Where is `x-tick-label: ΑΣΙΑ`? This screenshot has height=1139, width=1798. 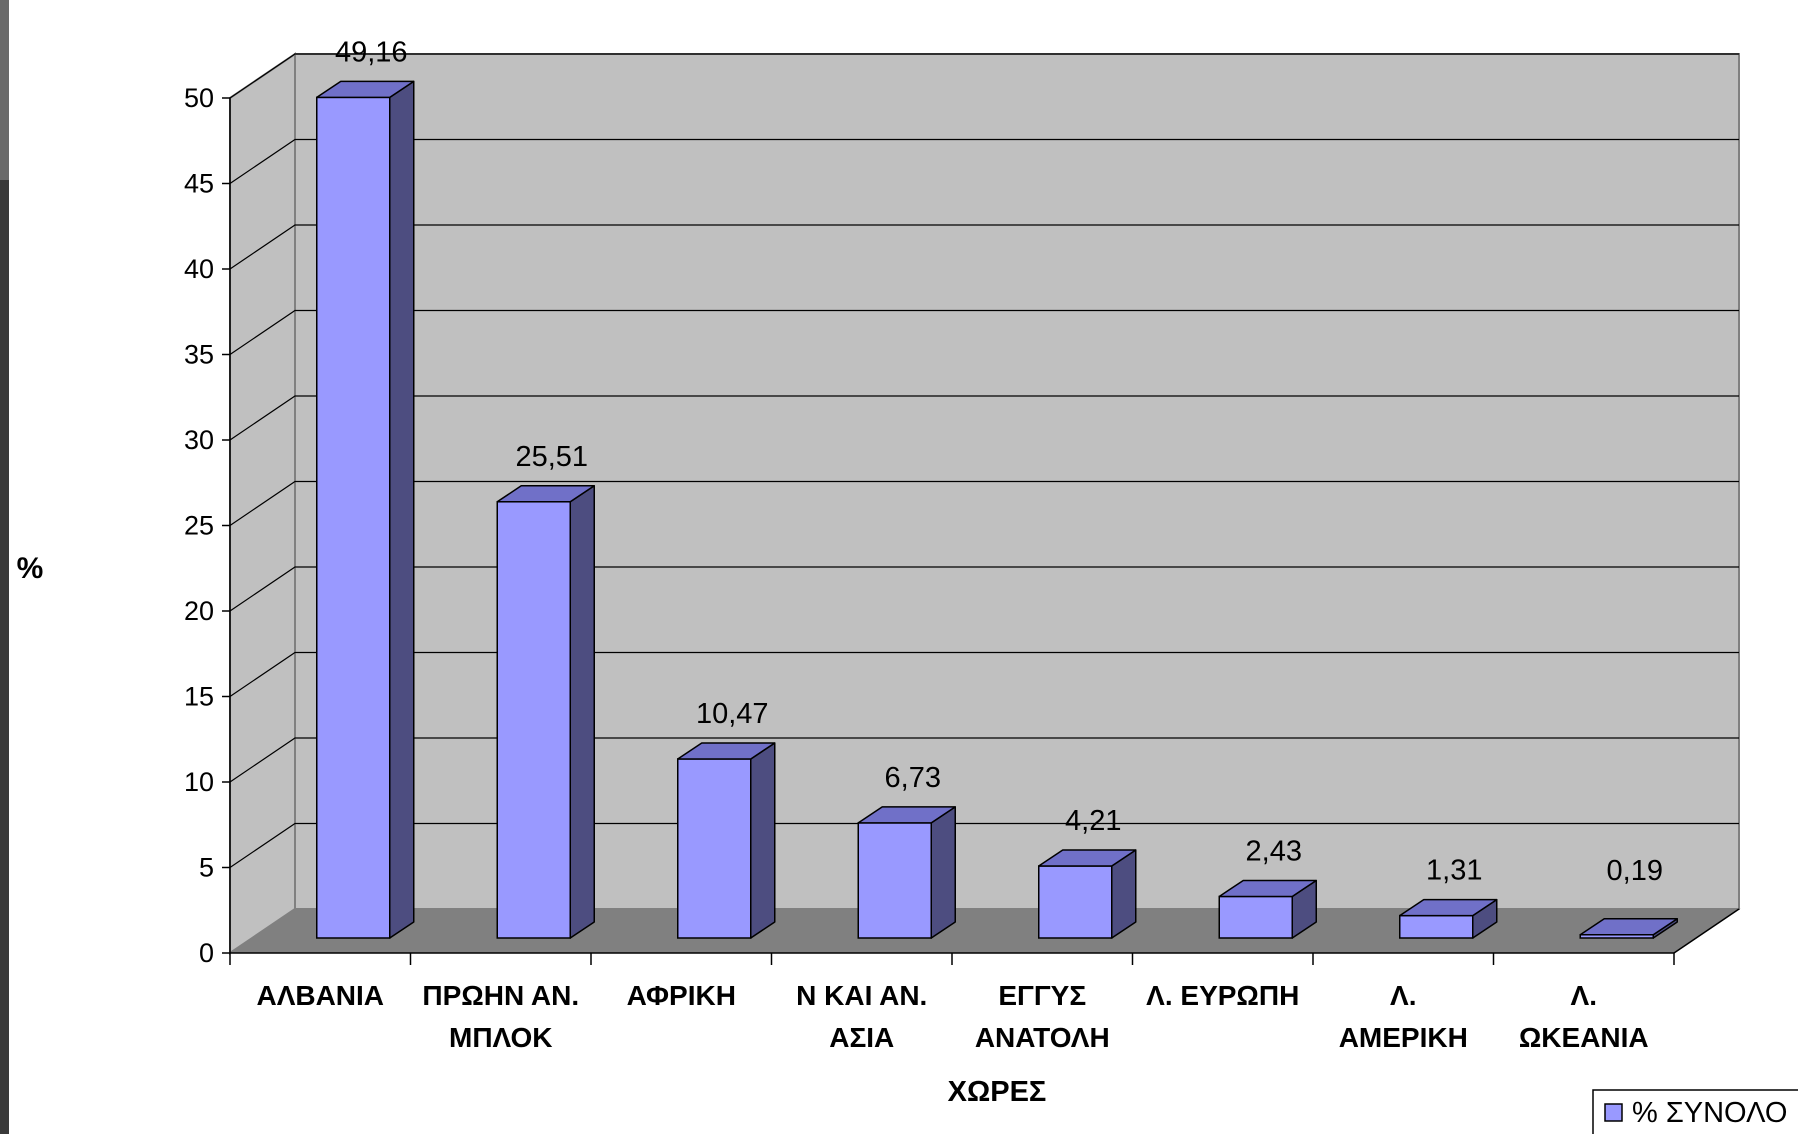
x-tick-label: ΑΣΙΑ is located at coordinates (861, 1037).